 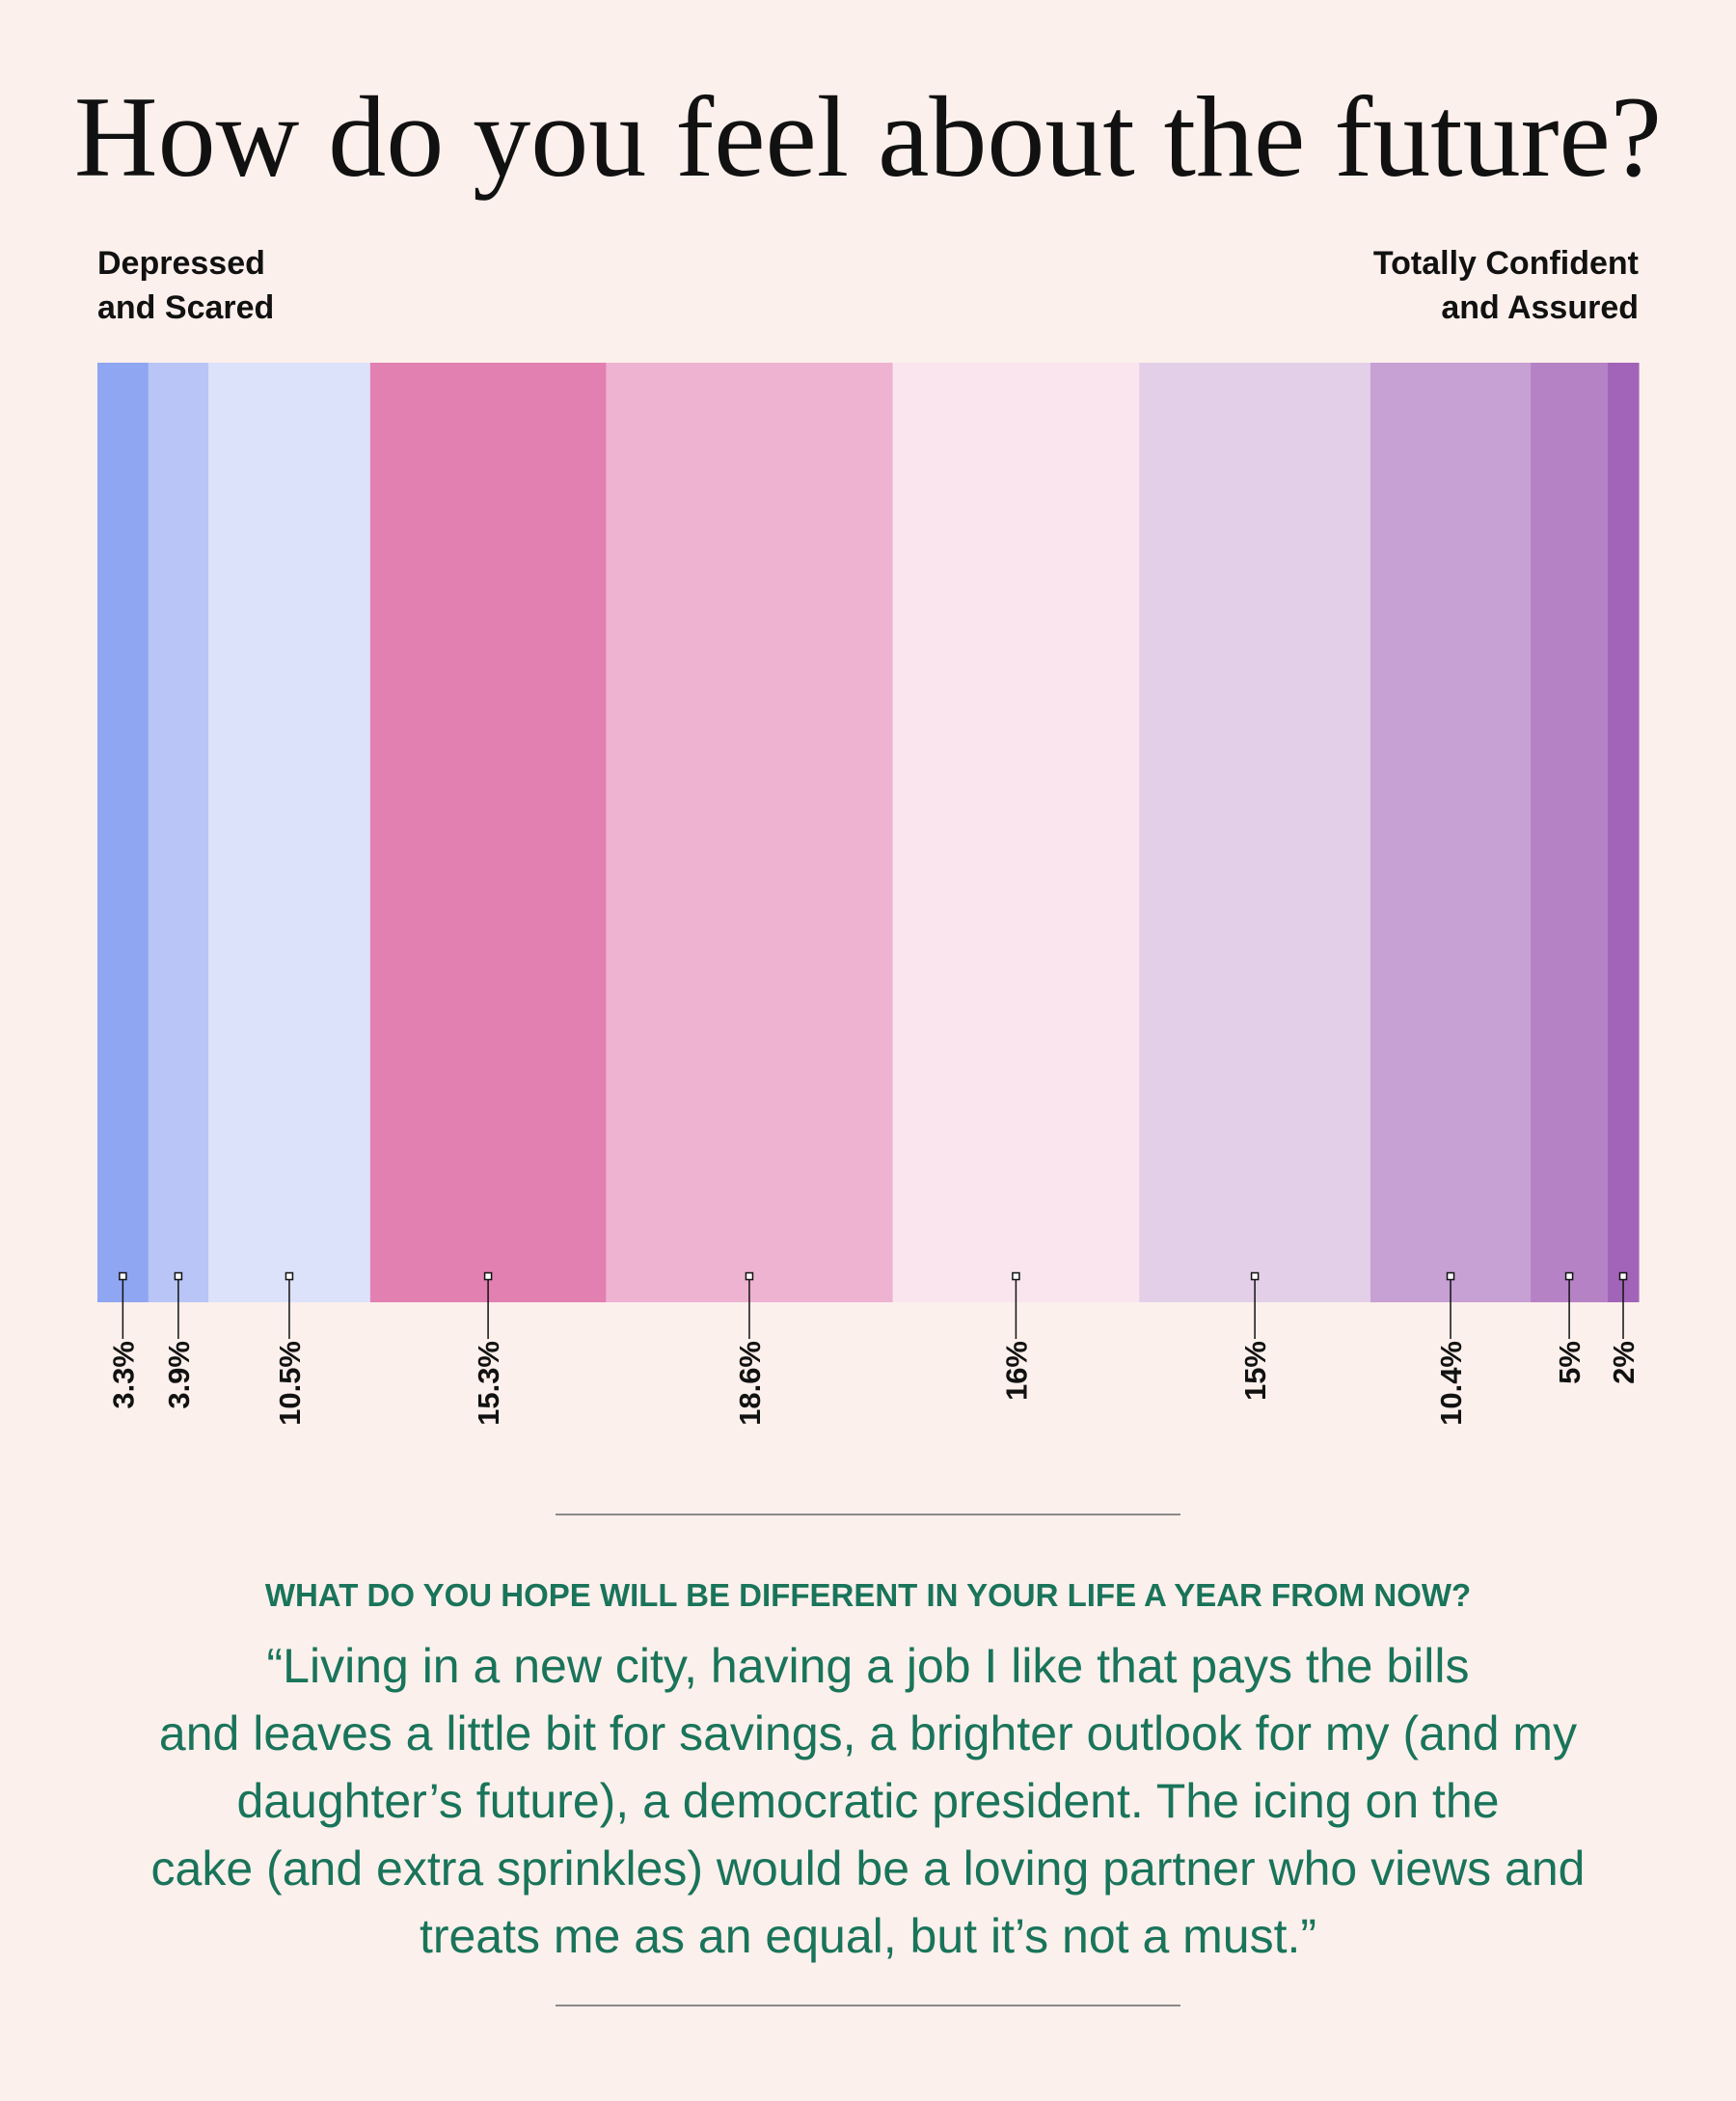 What do you see at coordinates (1570, 1362) in the screenshot?
I see `value-label-9: 5%` at bounding box center [1570, 1362].